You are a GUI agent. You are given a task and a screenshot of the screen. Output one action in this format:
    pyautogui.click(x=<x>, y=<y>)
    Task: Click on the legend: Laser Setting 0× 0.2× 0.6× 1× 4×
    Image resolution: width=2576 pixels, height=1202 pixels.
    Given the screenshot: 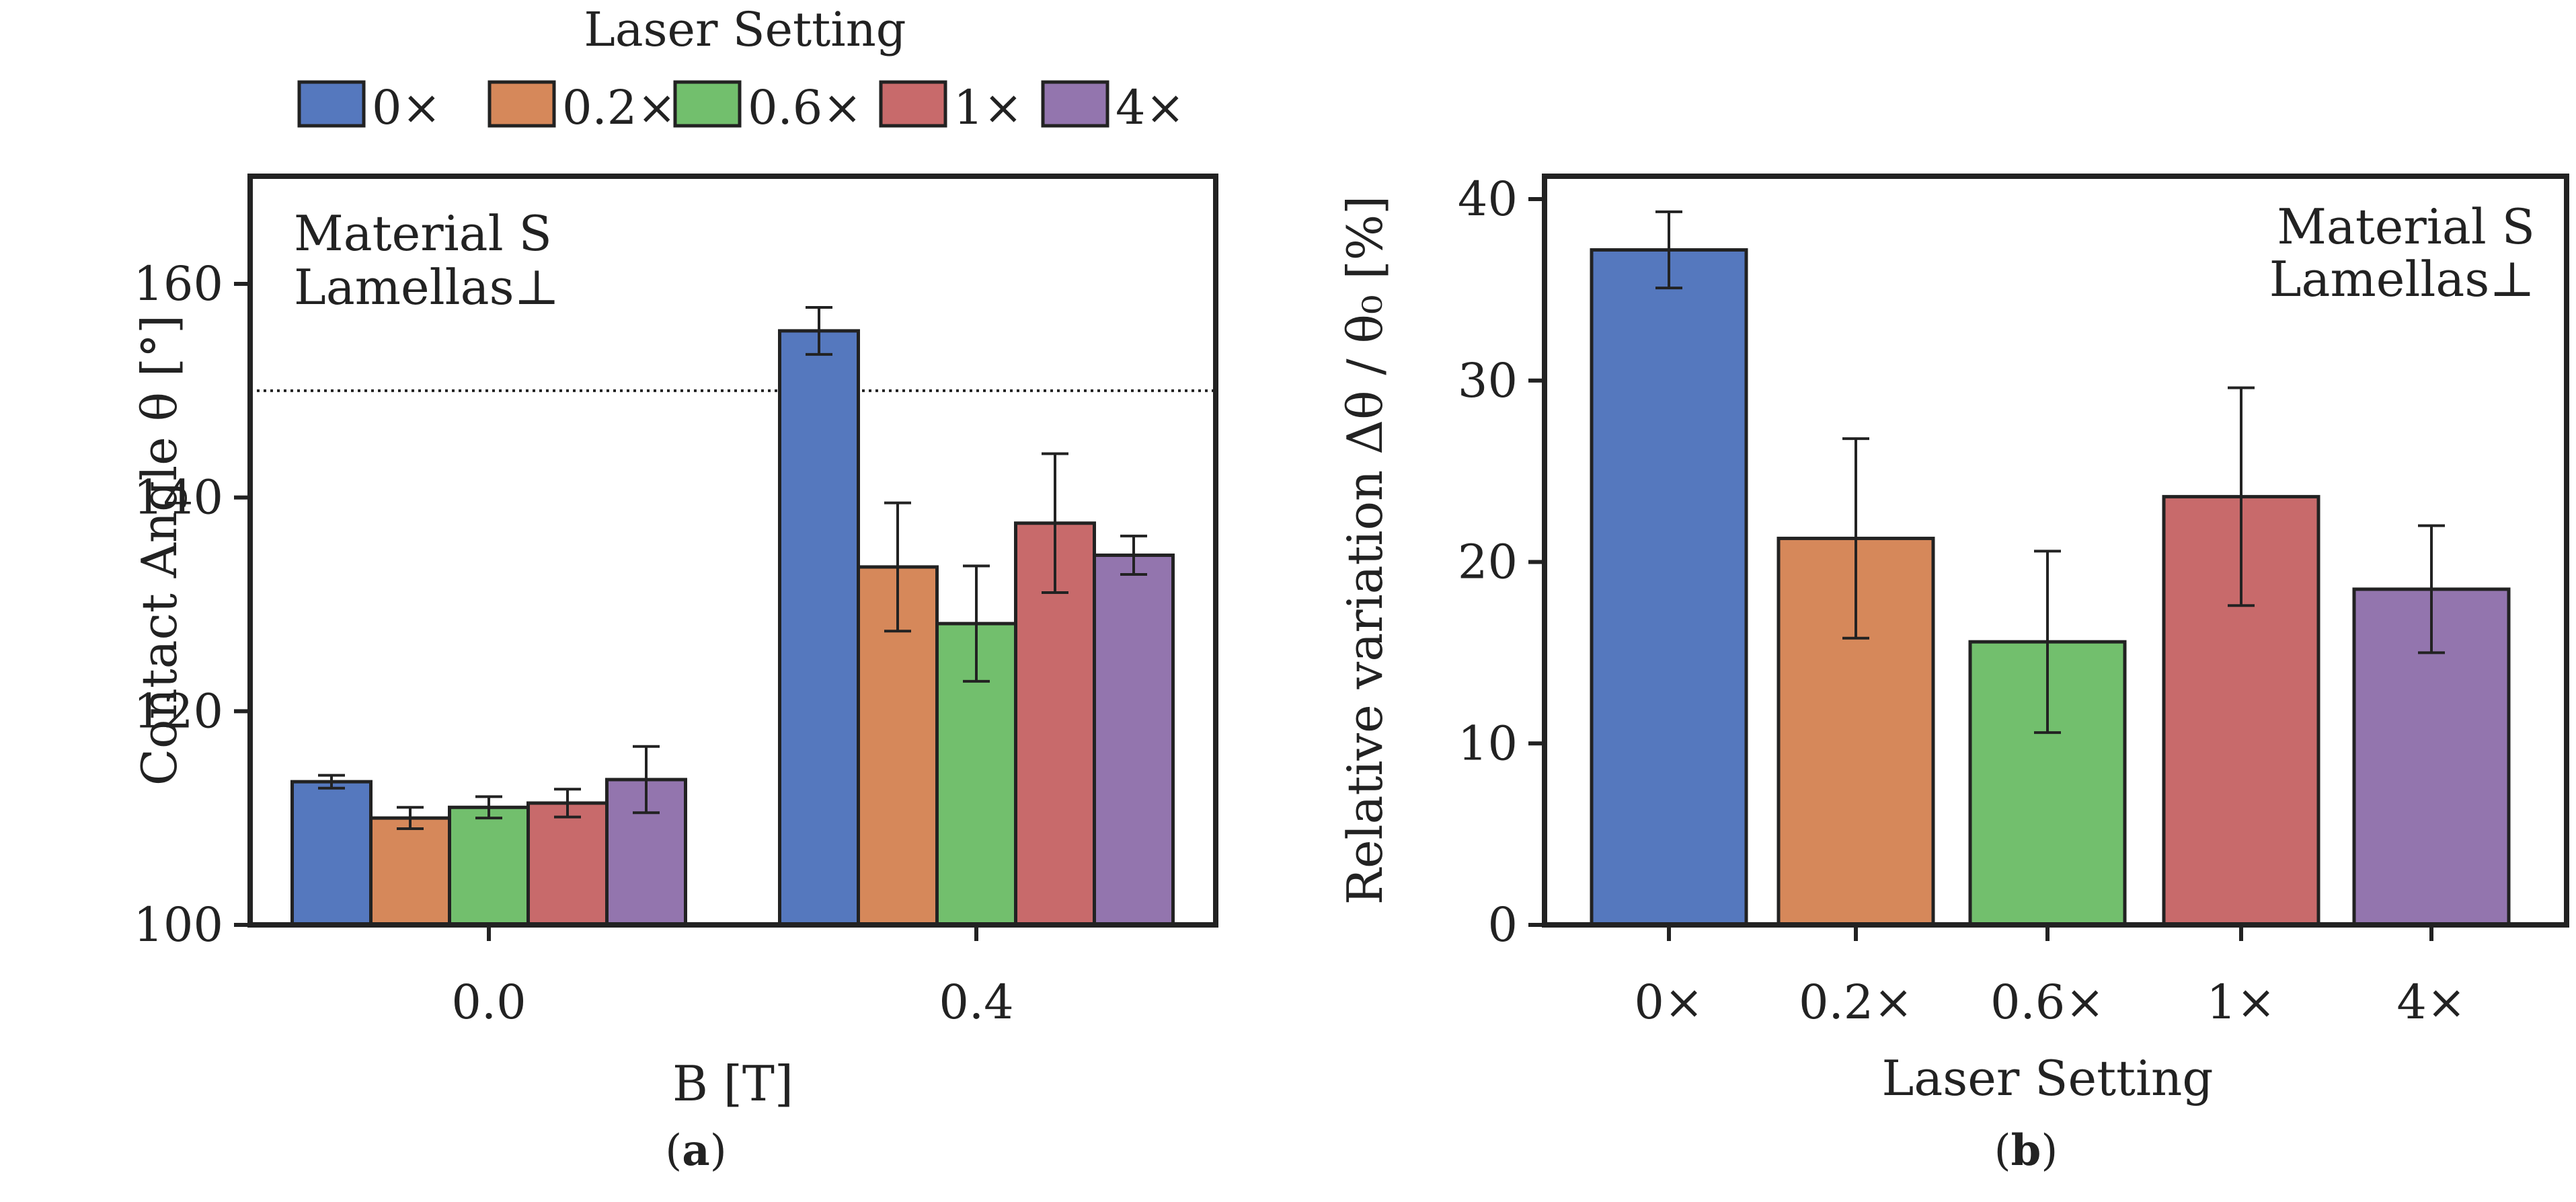 What is the action you would take?
    pyautogui.click(x=741, y=68)
    